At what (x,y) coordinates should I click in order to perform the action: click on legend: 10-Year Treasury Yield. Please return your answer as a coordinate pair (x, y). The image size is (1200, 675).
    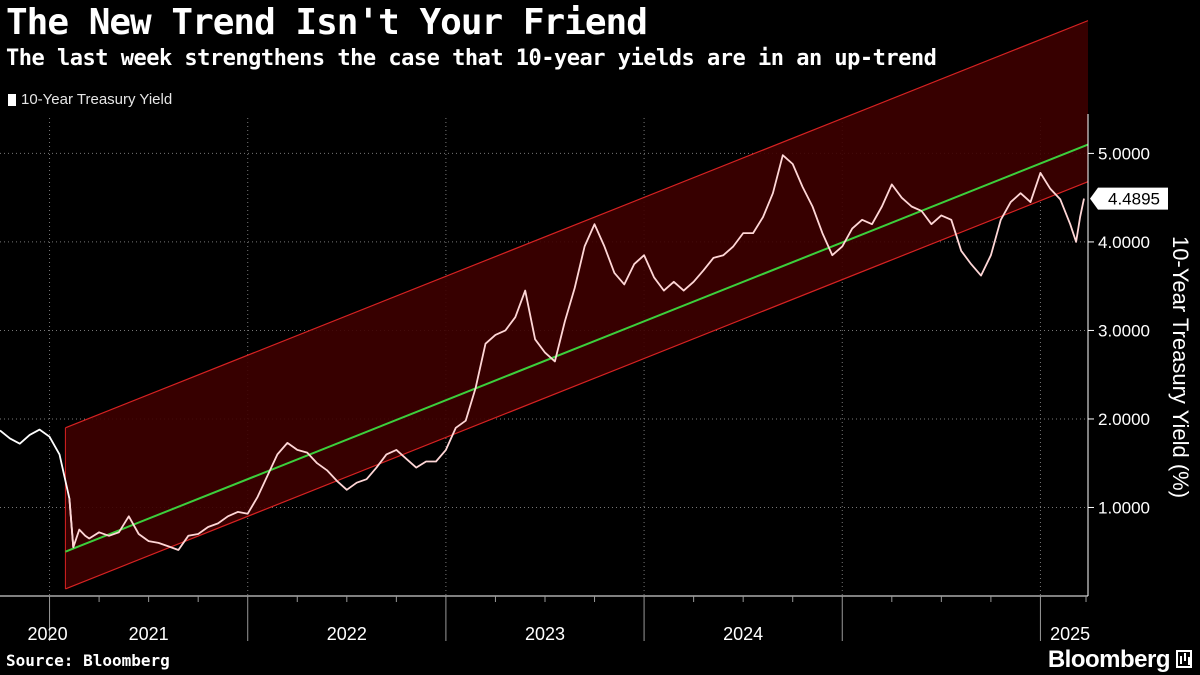
    Looking at the image, I should click on (90, 99).